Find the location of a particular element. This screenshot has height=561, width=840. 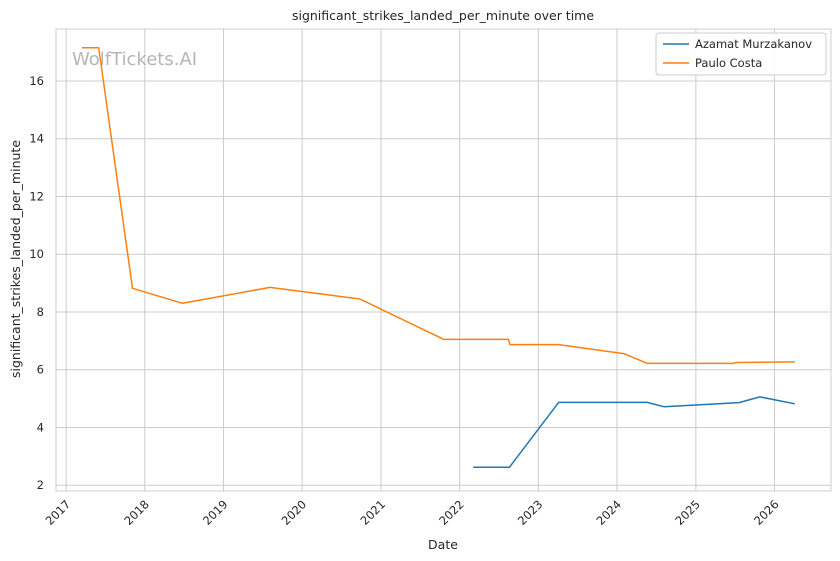

x-tick-label: 2023 is located at coordinates (530, 512).